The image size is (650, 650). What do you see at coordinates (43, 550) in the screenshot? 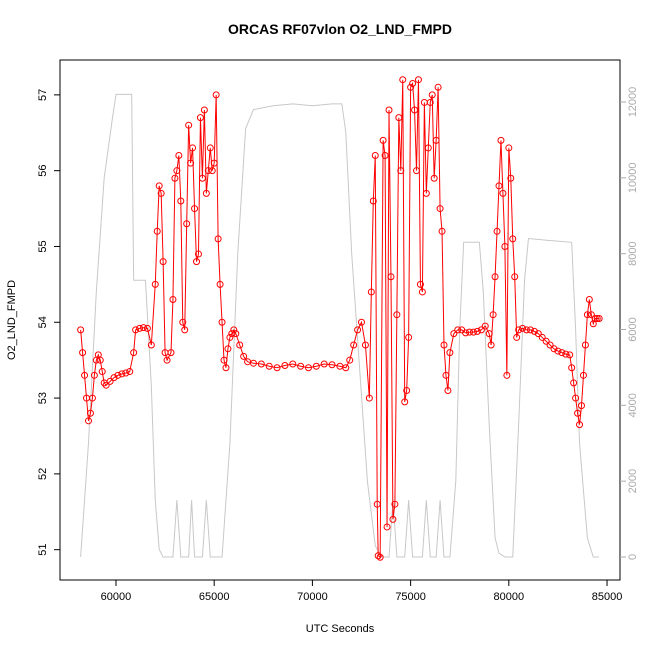
I see `y-tick-label: 51` at bounding box center [43, 550].